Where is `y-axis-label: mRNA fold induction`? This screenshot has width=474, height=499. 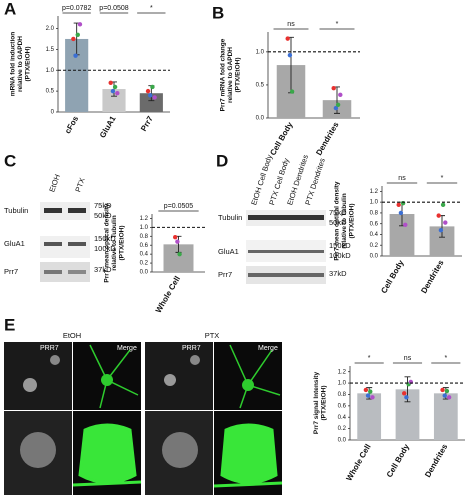 y-axis-label: mRNA fold induction is located at coordinates (13, 64).